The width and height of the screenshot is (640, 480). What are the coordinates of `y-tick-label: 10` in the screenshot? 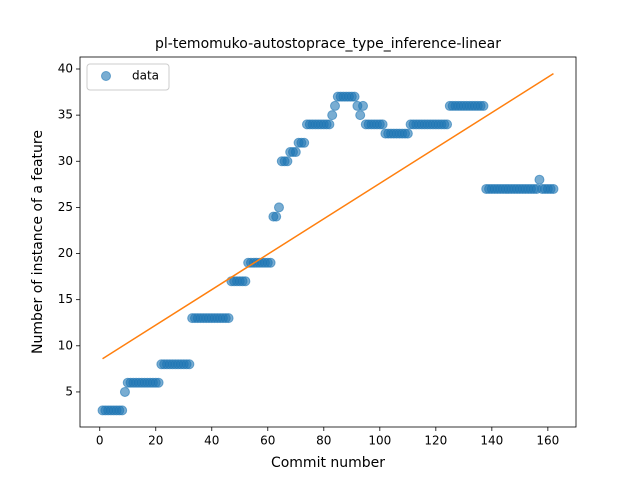 It's located at (65, 345).